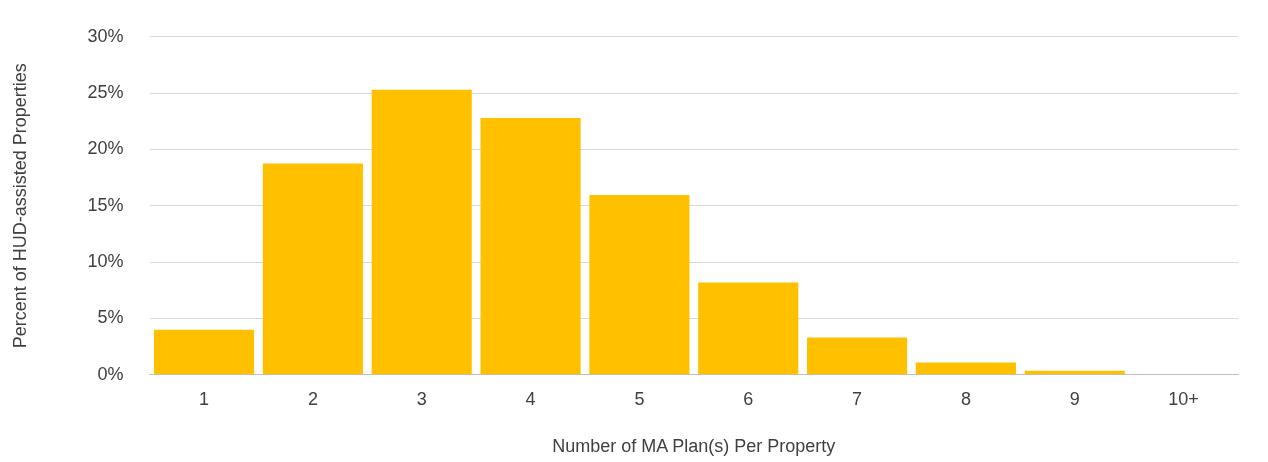  Describe the element at coordinates (110, 317) in the screenshot. I see `y-tick-label: 5%` at that location.